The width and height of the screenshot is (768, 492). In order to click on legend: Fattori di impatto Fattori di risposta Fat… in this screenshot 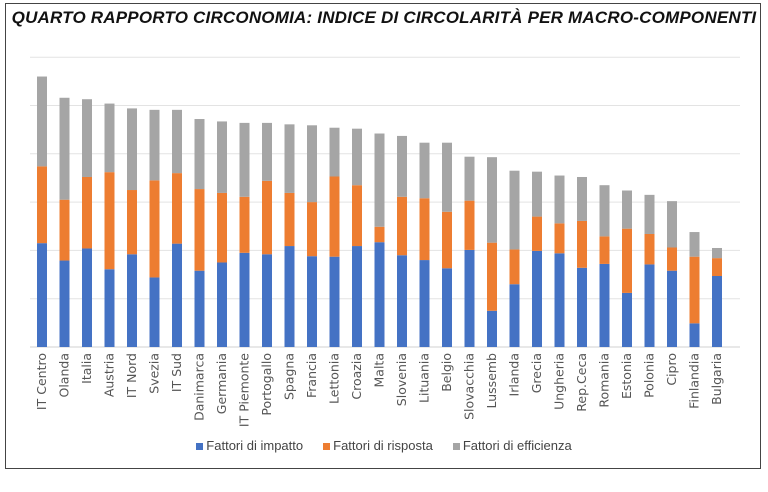, I will do `click(384, 445)`.